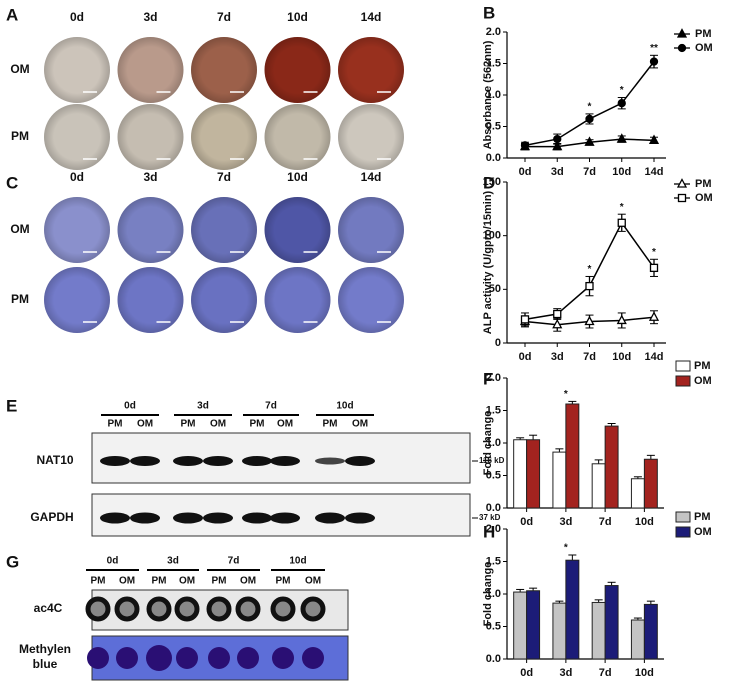  What do you see at coordinates (488, 262) in the screenshot?
I see `y-axis-label: ALP activity (U/gpro/15min)` at bounding box center [488, 262].